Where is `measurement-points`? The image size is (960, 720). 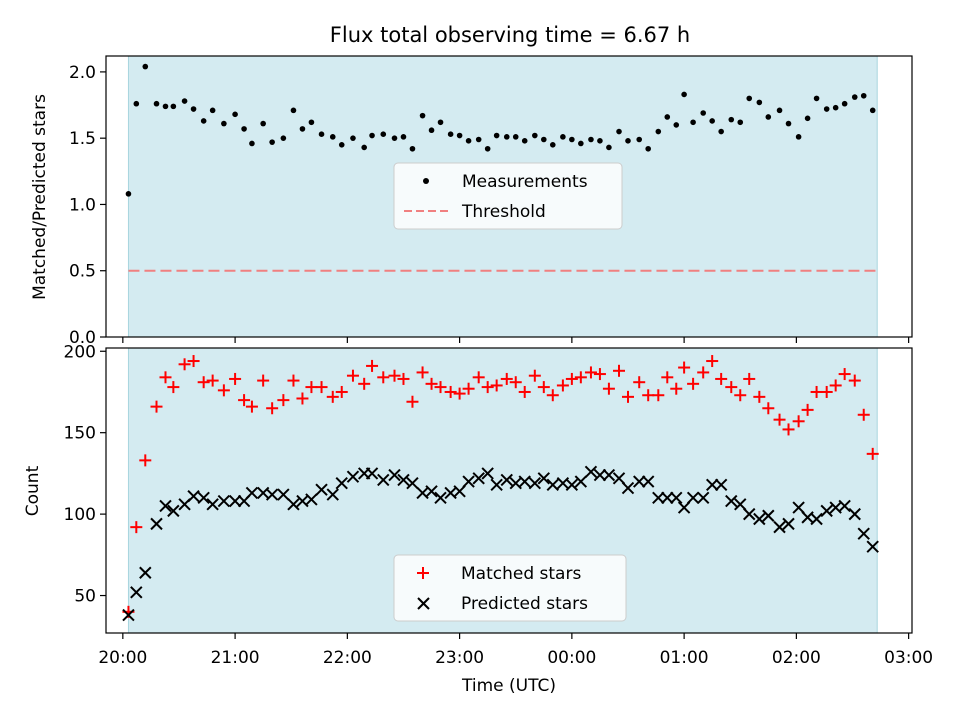 measurement-points is located at coordinates (500, 130).